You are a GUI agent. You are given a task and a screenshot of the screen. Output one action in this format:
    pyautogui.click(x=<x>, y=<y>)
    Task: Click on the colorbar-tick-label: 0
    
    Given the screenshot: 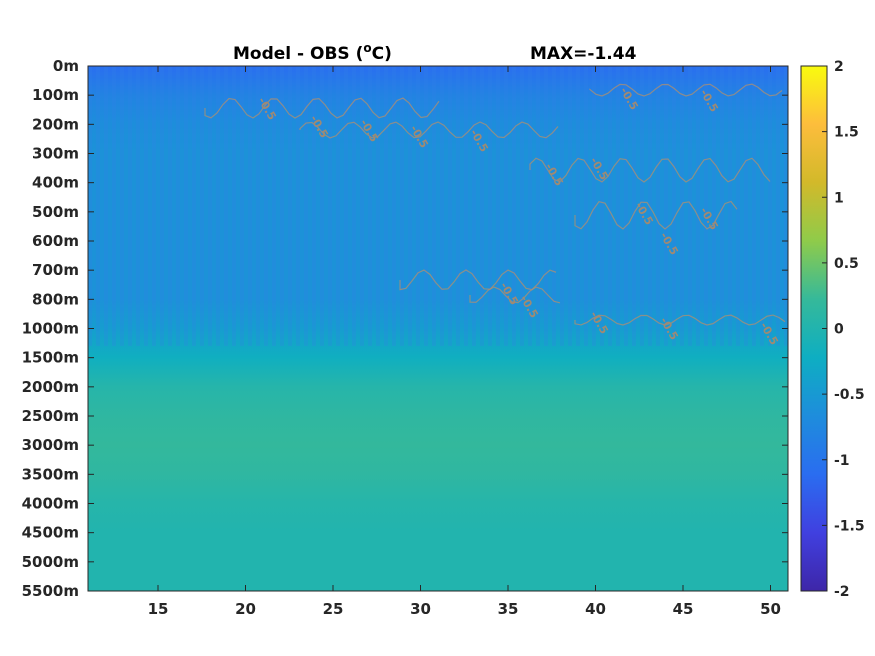 What is the action you would take?
    pyautogui.click(x=839, y=330)
    